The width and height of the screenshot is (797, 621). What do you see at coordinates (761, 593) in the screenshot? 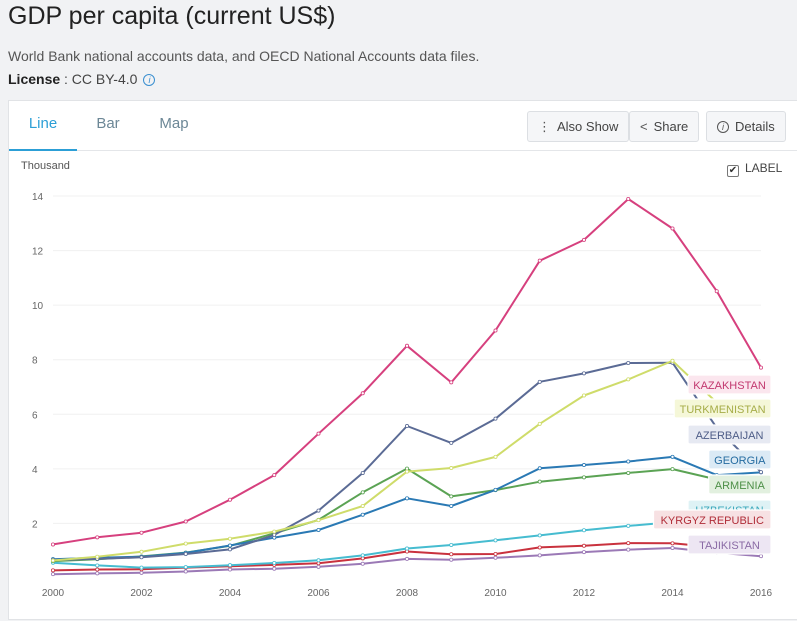
I see `x-tick-label: 2016` at bounding box center [761, 593].